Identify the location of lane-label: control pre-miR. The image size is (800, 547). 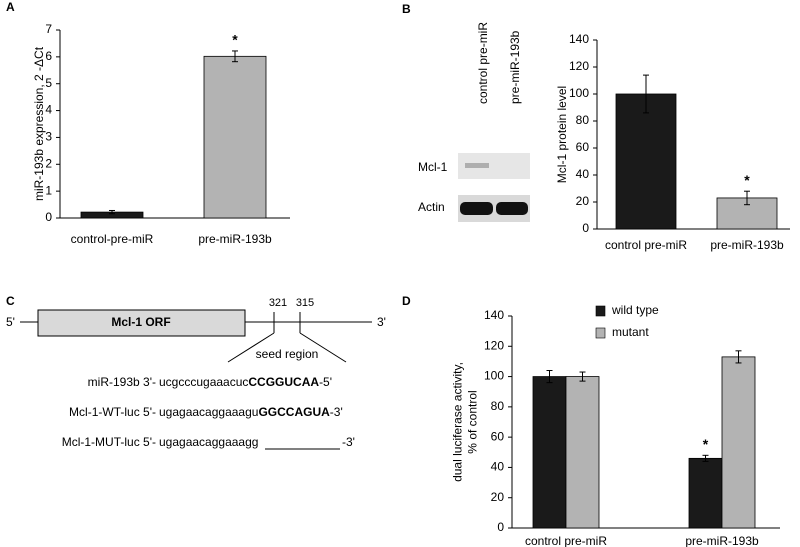
(483, 63).